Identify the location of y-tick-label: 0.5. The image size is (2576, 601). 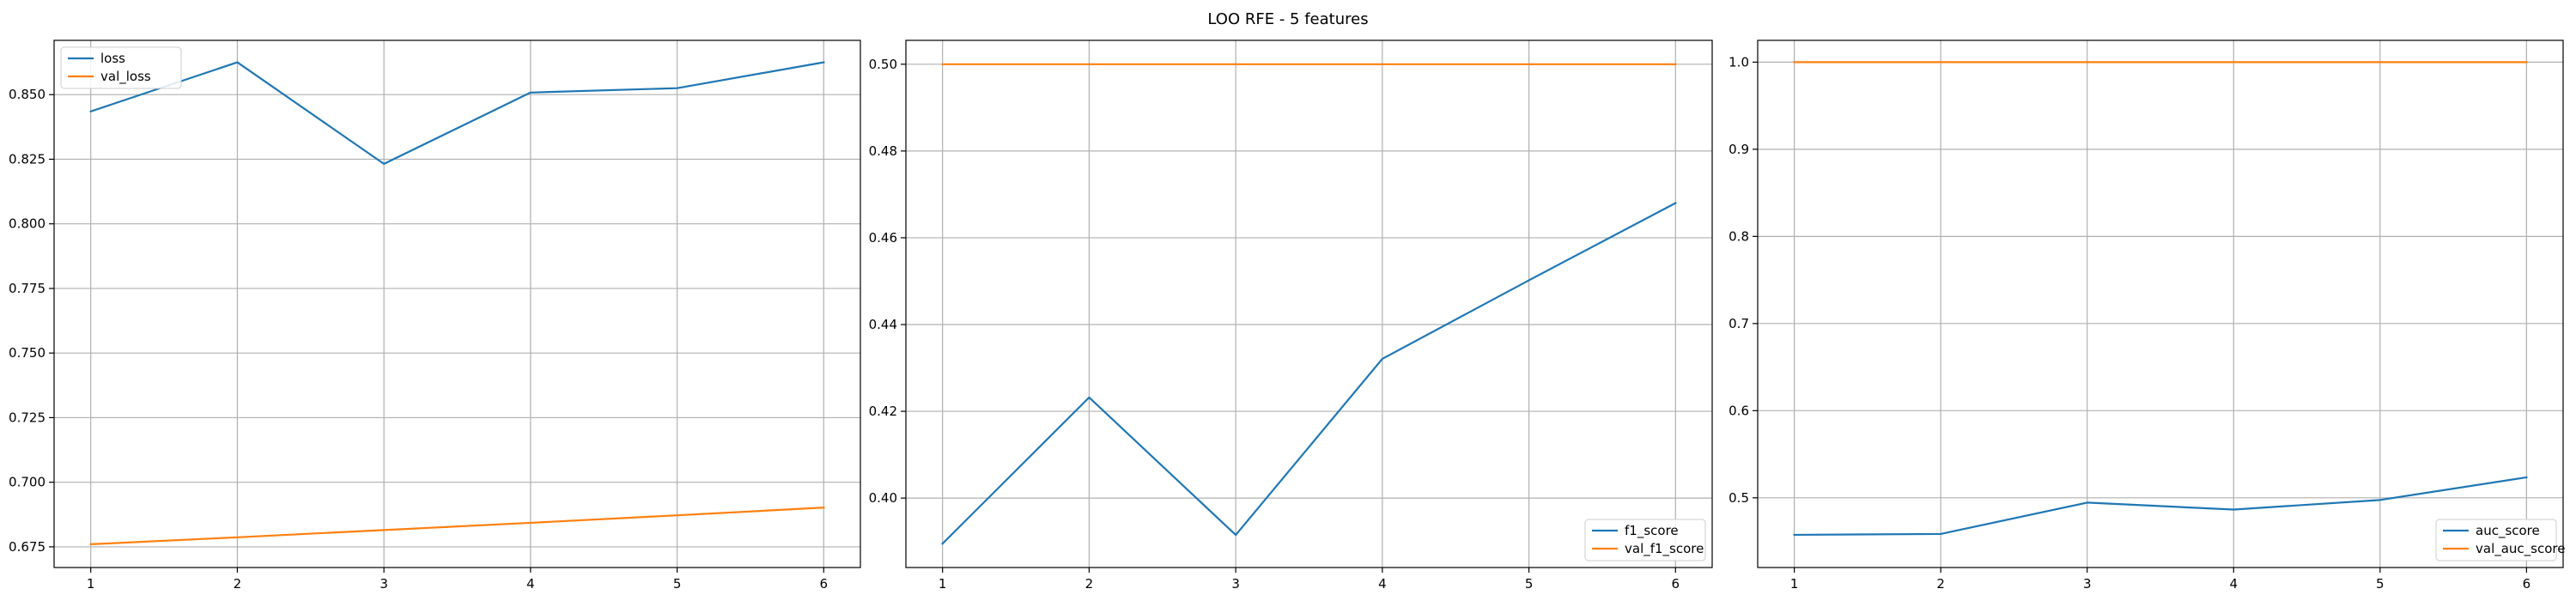
(1738, 498).